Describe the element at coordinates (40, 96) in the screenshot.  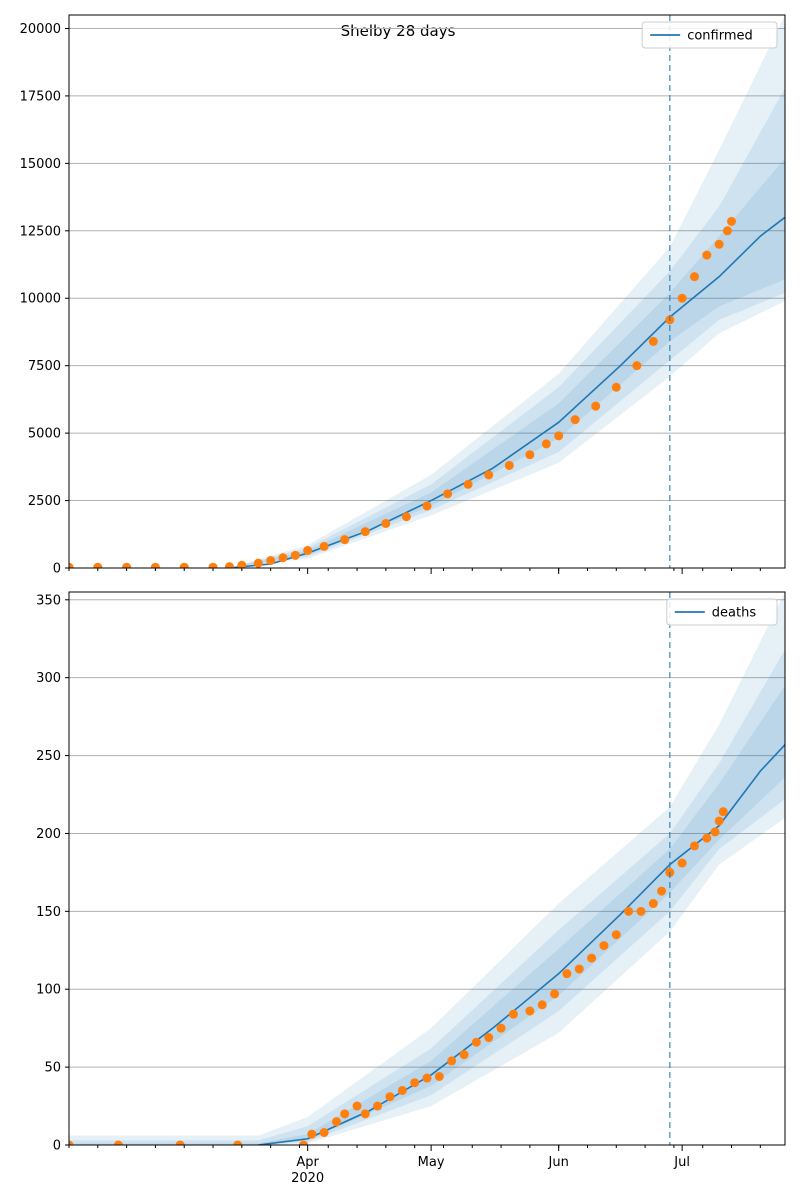
I see `y-tick-label: 17500` at that location.